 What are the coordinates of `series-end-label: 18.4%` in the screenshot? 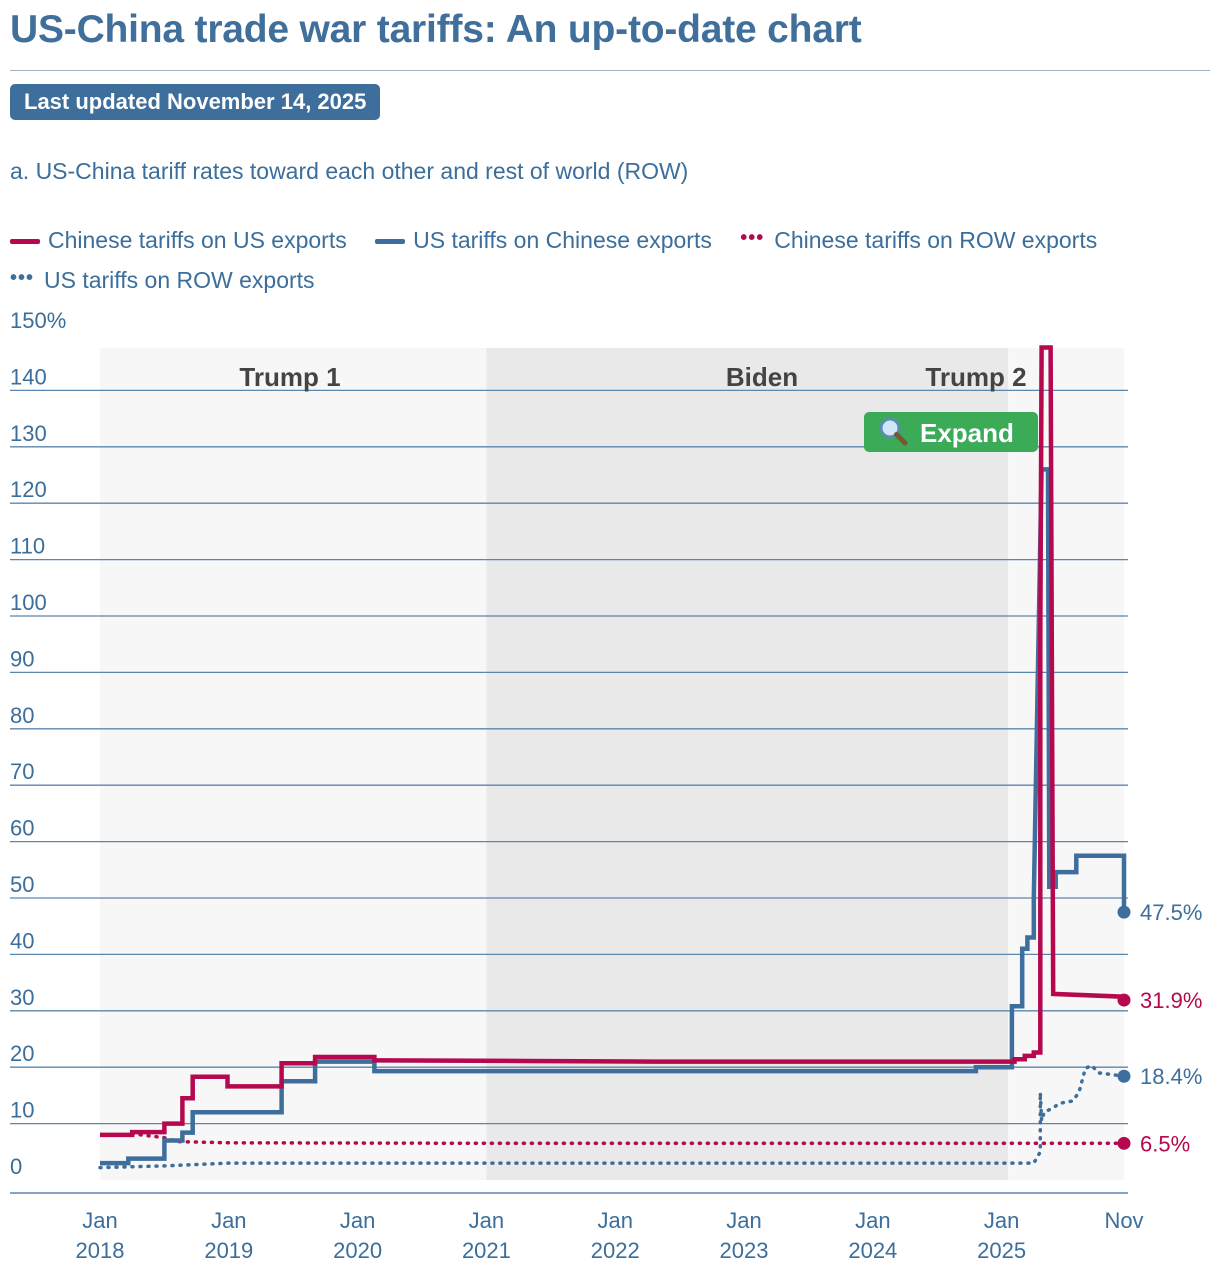 It's located at (1171, 1076).